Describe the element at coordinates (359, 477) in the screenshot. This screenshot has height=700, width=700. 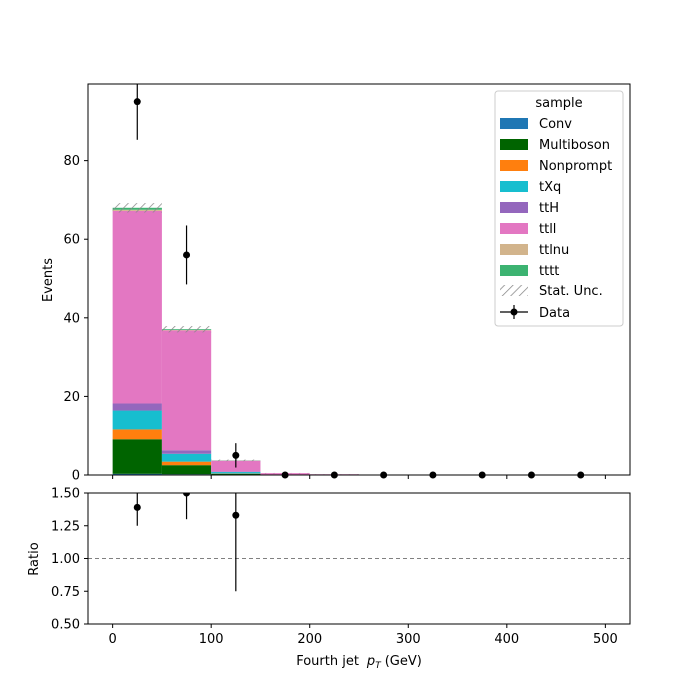
I see `main-x-ticks` at that location.